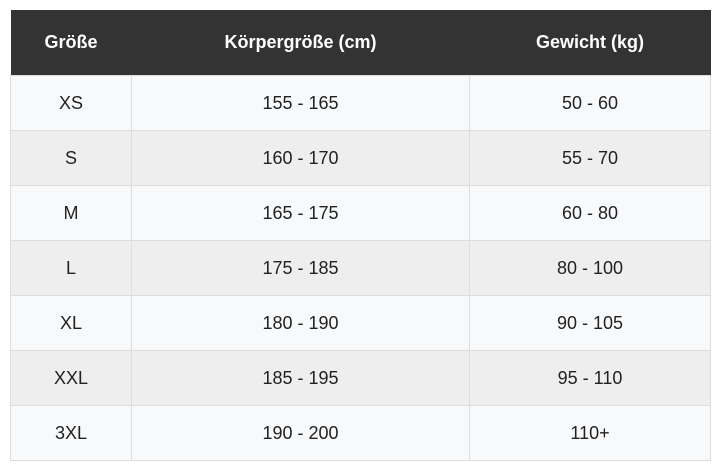 This screenshot has width=720, height=475. What do you see at coordinates (300, 378) in the screenshot?
I see `table-cell: 185 - 195` at bounding box center [300, 378].